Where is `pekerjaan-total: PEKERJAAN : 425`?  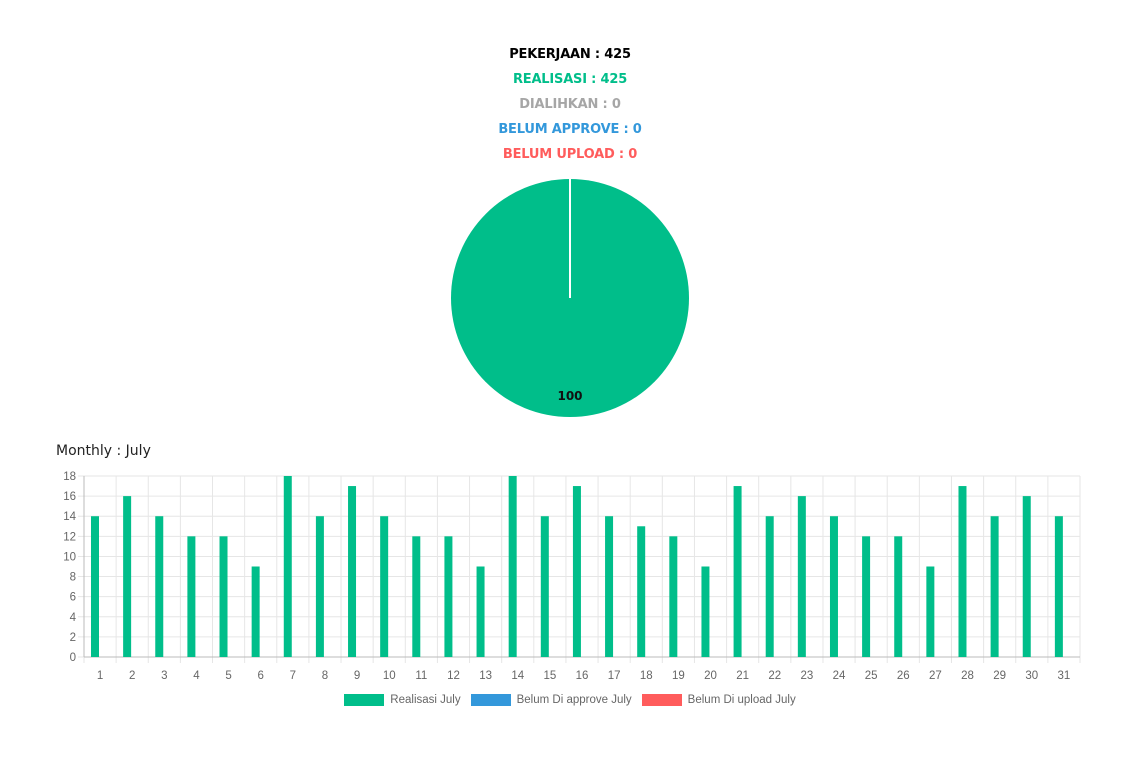 pekerjaan-total: PEKERJAAN : 425 is located at coordinates (570, 54).